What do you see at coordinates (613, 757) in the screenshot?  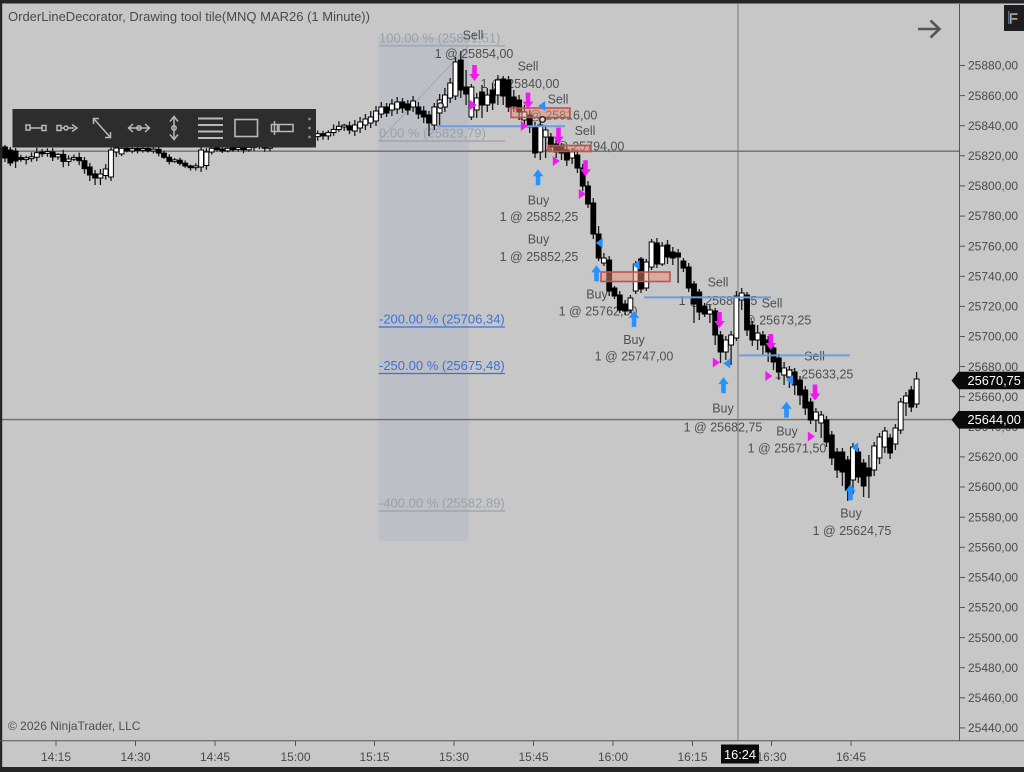 I see `svg-text: 16:00` at bounding box center [613, 757].